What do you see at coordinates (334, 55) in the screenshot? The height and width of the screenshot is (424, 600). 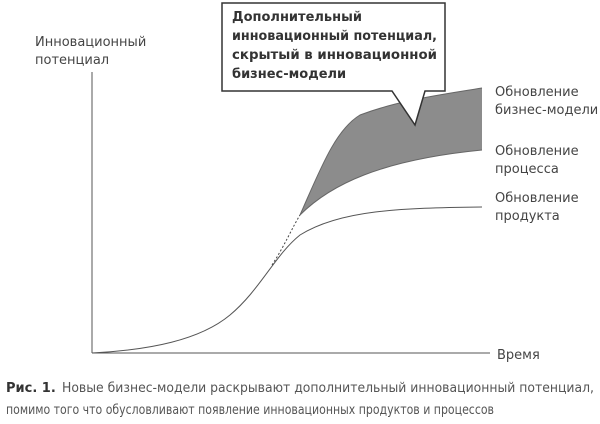 I see `callout-text: скрытый в инновационной` at bounding box center [334, 55].